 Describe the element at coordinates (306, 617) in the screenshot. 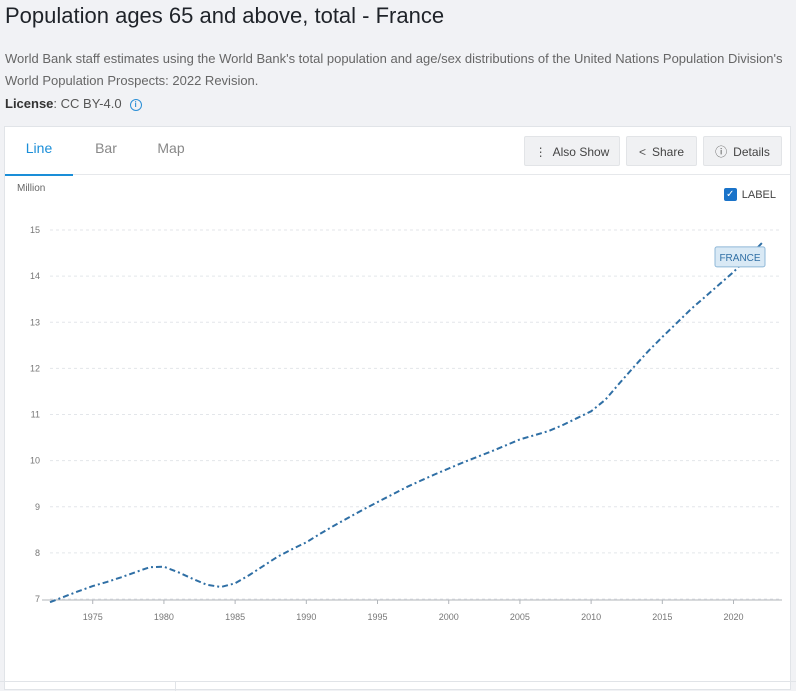

I see `x-tick-label: 1990` at that location.